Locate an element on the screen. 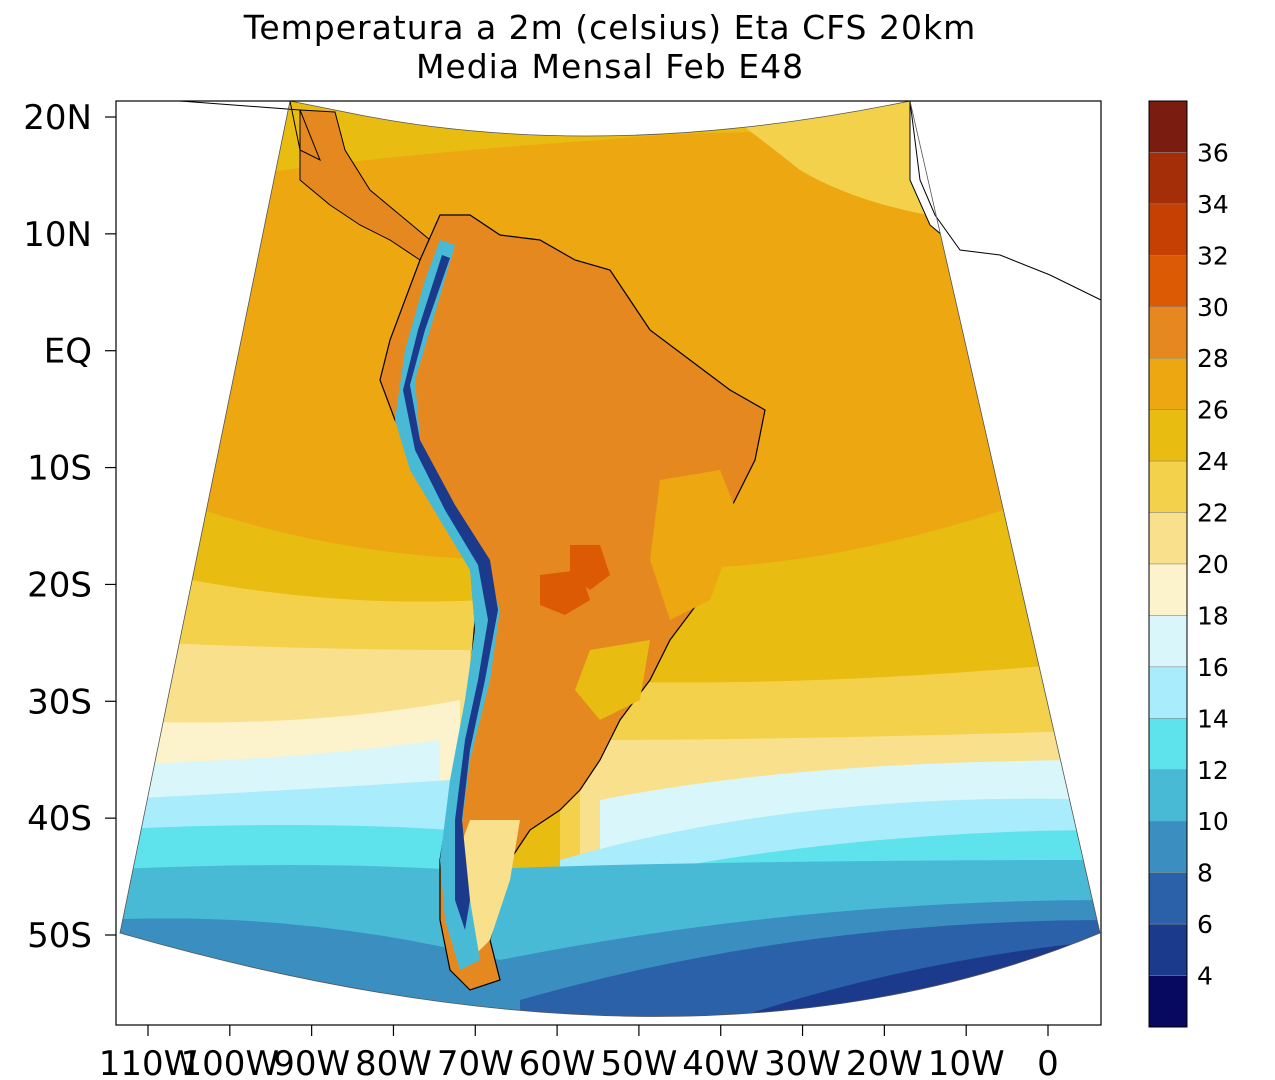 The height and width of the screenshot is (1080, 1275). hot-spot-pantanal is located at coordinates (590, 567).